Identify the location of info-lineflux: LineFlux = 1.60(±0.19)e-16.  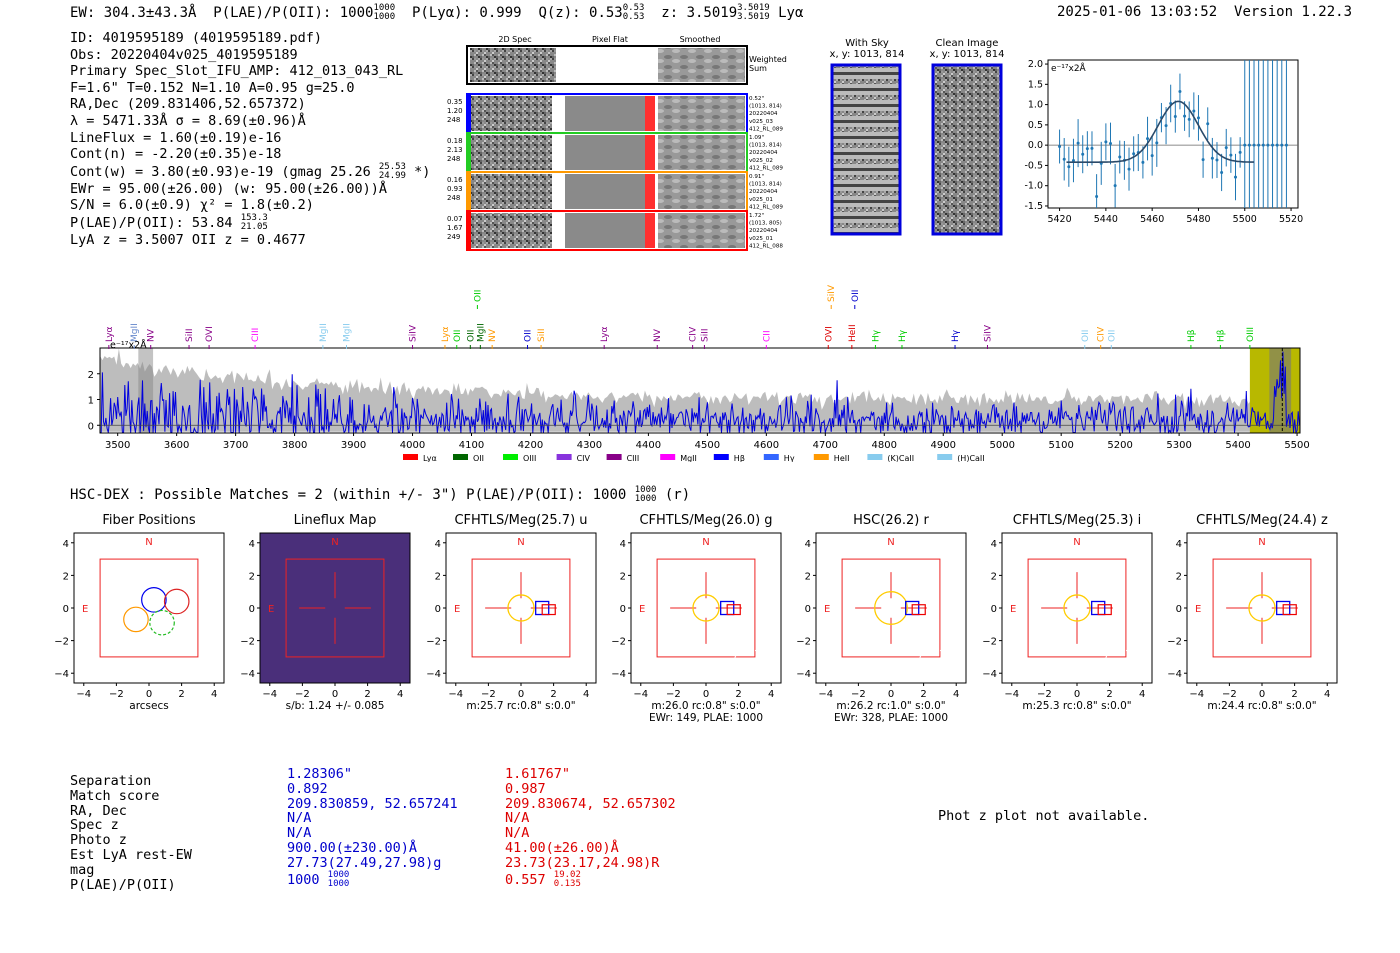
(176, 137).